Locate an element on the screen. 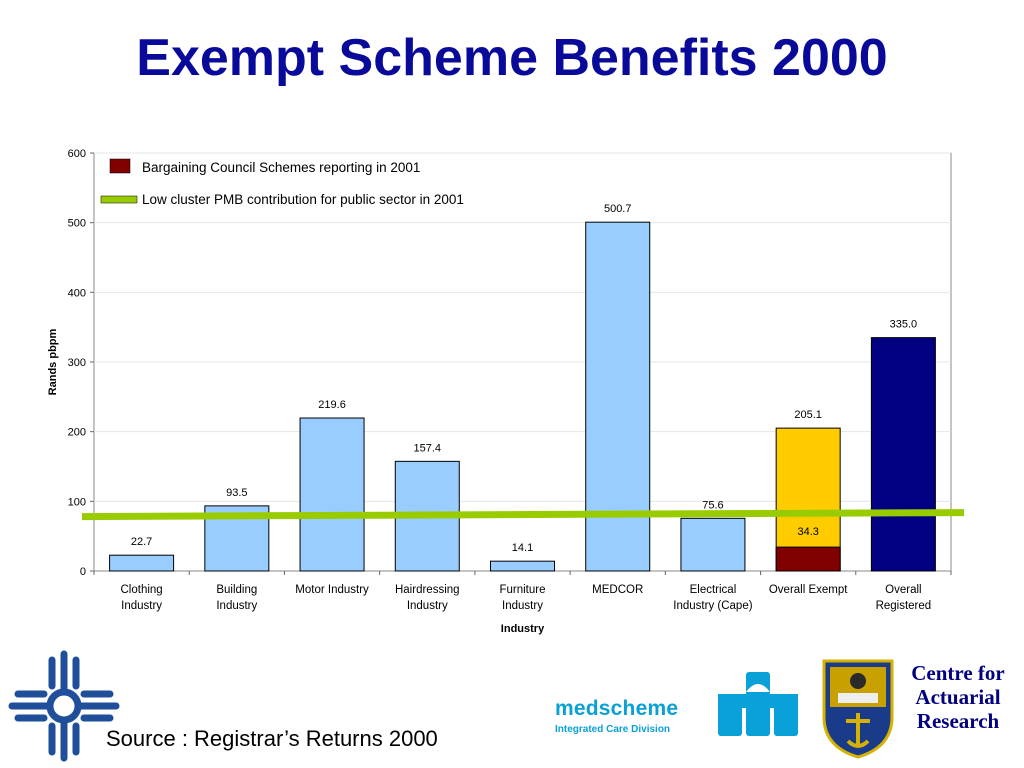 The height and width of the screenshot is (768, 1024). x-tick-label: Registered is located at coordinates (904, 606).